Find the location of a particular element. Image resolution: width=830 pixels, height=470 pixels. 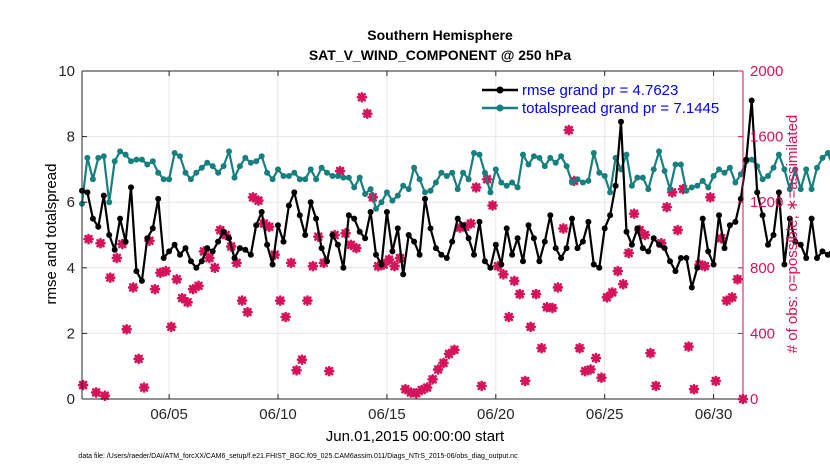

chart-subtitle: SAT_V_WIND_COMPONENT @ 250 hPa is located at coordinates (440, 55).